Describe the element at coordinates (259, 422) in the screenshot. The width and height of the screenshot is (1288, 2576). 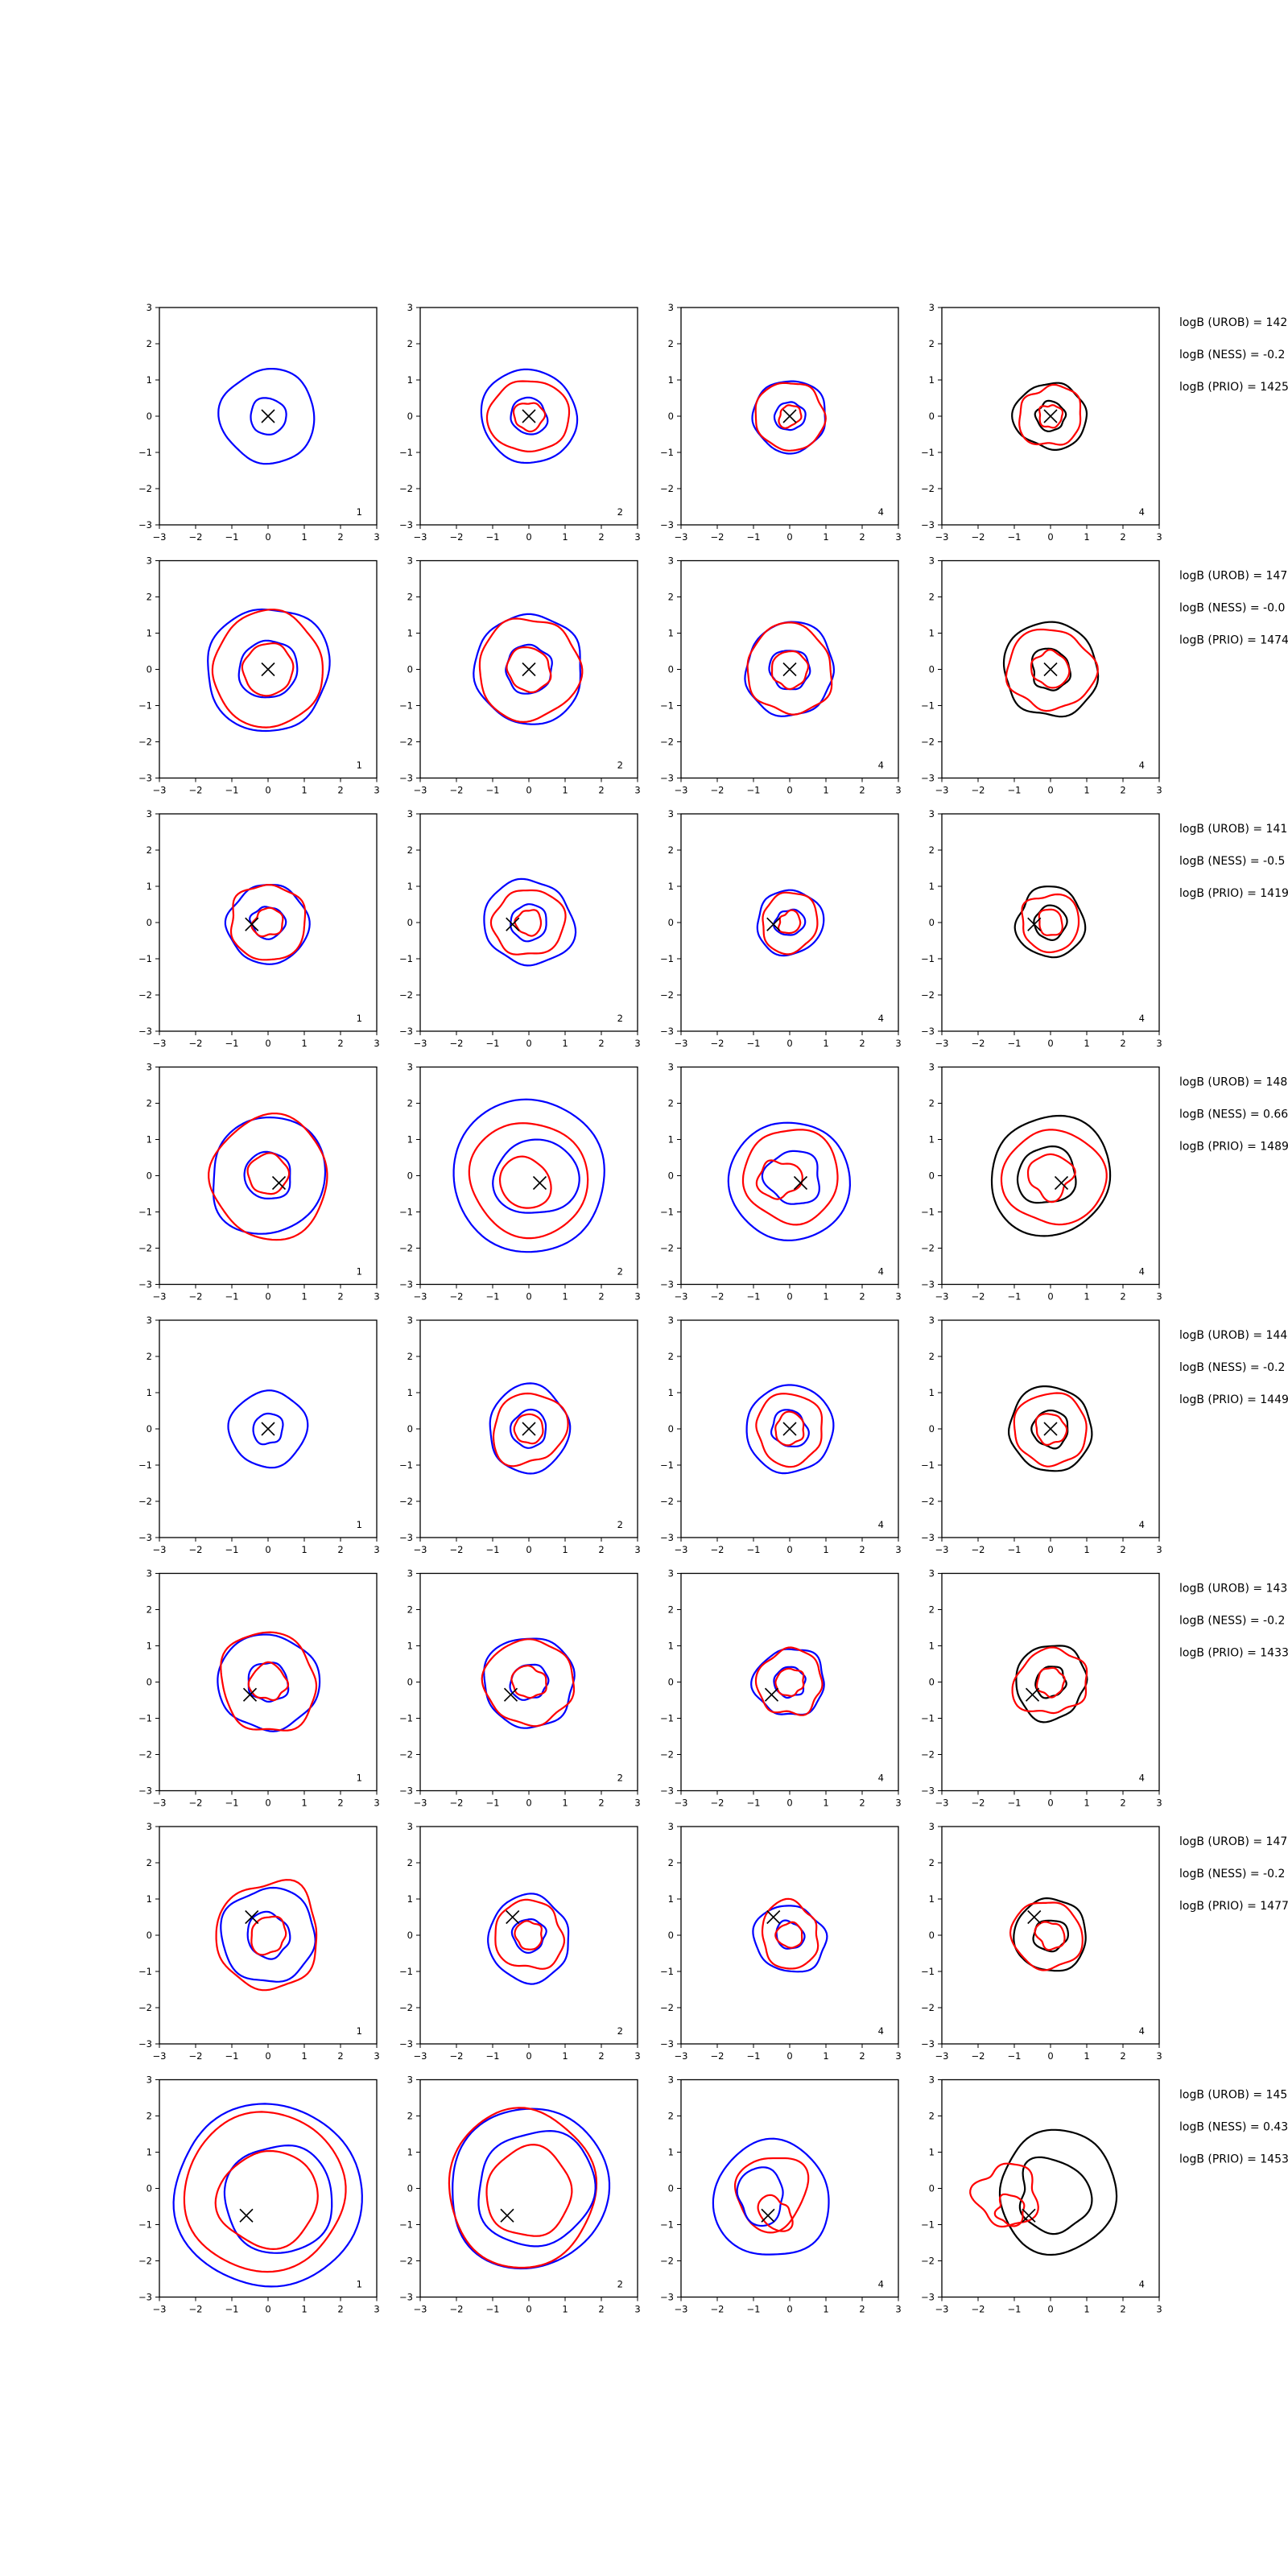
I see `panel-r1-c1: −3−3 −2 −2 −1 −1 0 0 1 1 2 2 3 3 1` at that location.